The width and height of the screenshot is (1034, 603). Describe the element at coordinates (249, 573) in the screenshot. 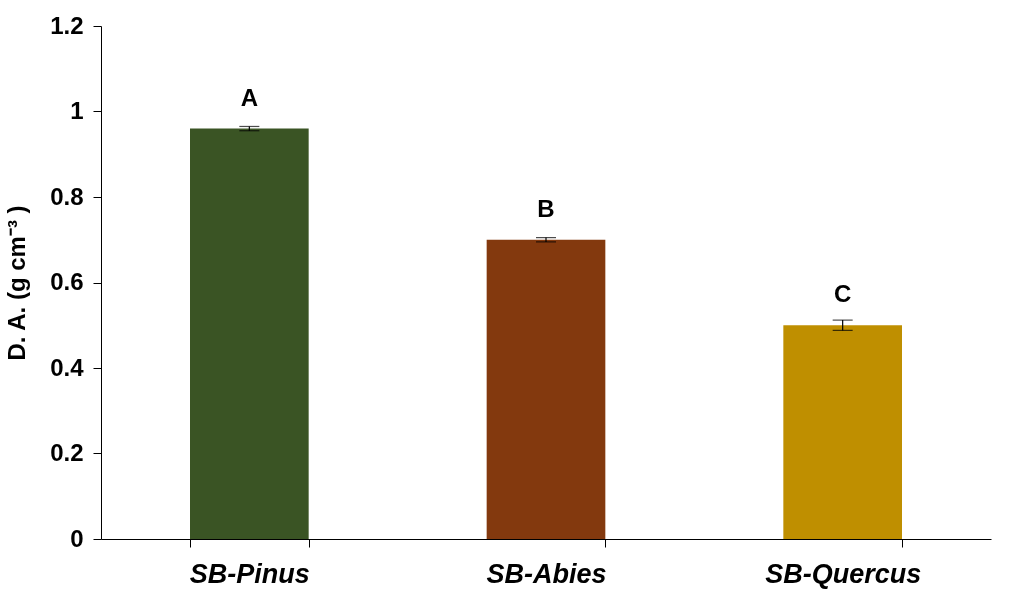

I see `x-tick-label: SB-Pinus` at that location.